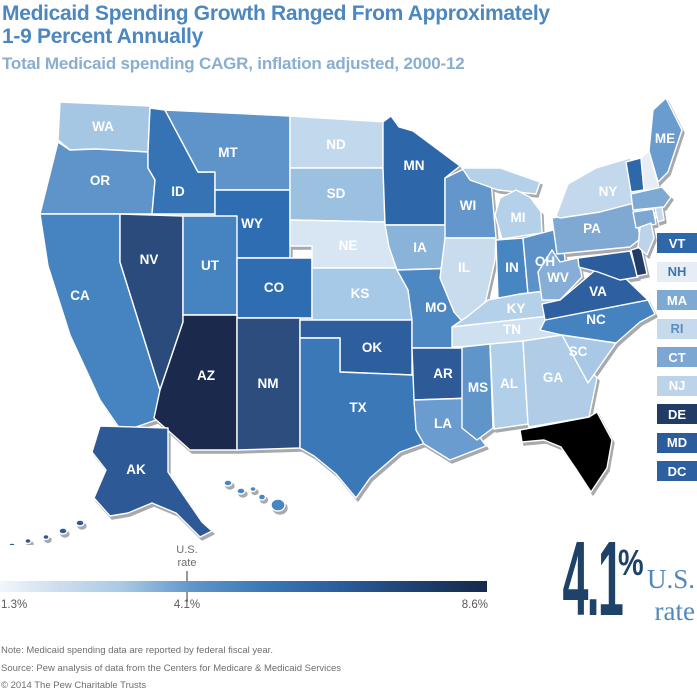 Image resolution: width=697 pixels, height=691 pixels. Describe the element at coordinates (136, 469) in the screenshot. I see `state-label-ak: AK` at that location.